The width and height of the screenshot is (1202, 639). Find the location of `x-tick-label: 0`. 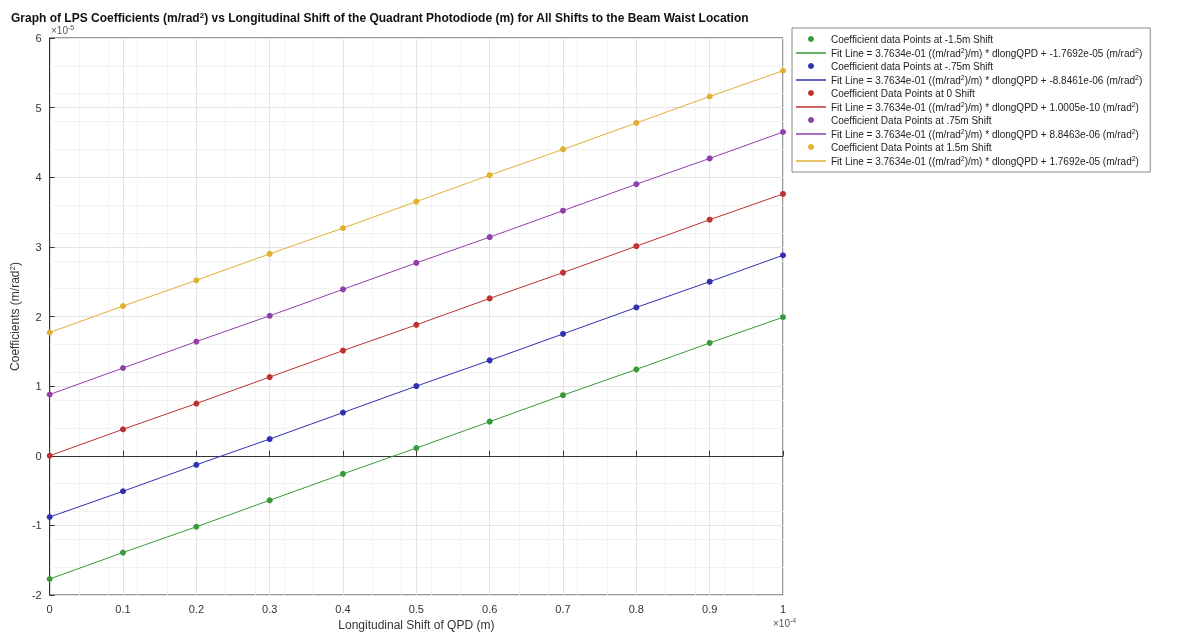

x-tick-label: 0 is located at coordinates (49, 608).